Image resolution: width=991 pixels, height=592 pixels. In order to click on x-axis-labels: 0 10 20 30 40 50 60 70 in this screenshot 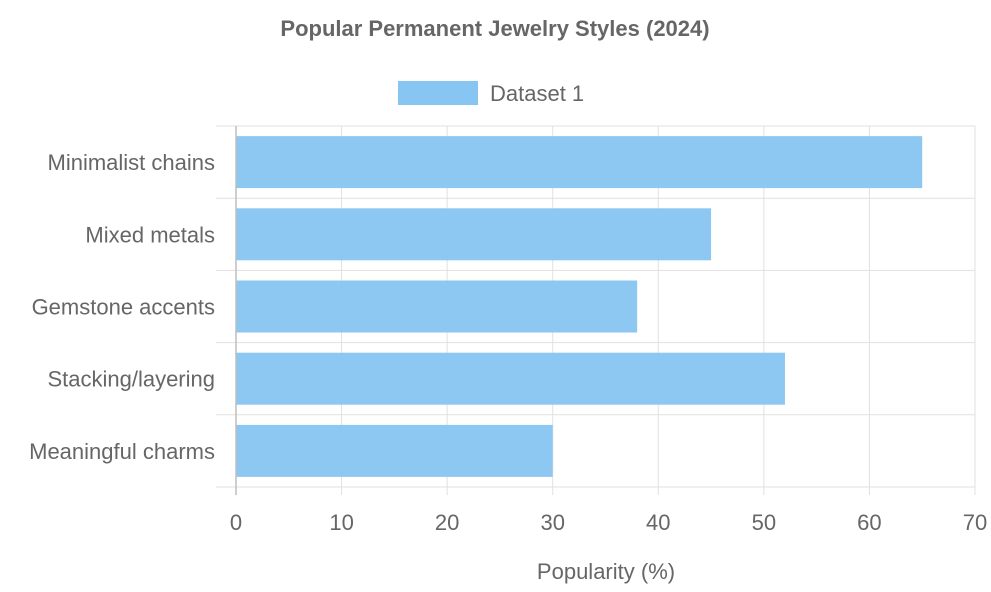, I will do `click(608, 522)`.